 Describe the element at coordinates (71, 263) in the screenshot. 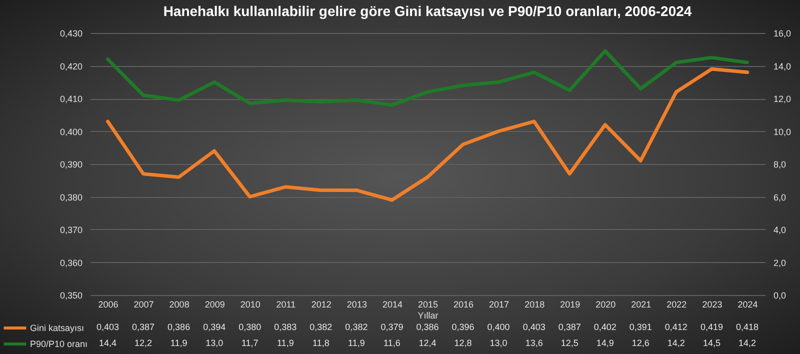

I see `y-tick-label: 0,360` at that location.